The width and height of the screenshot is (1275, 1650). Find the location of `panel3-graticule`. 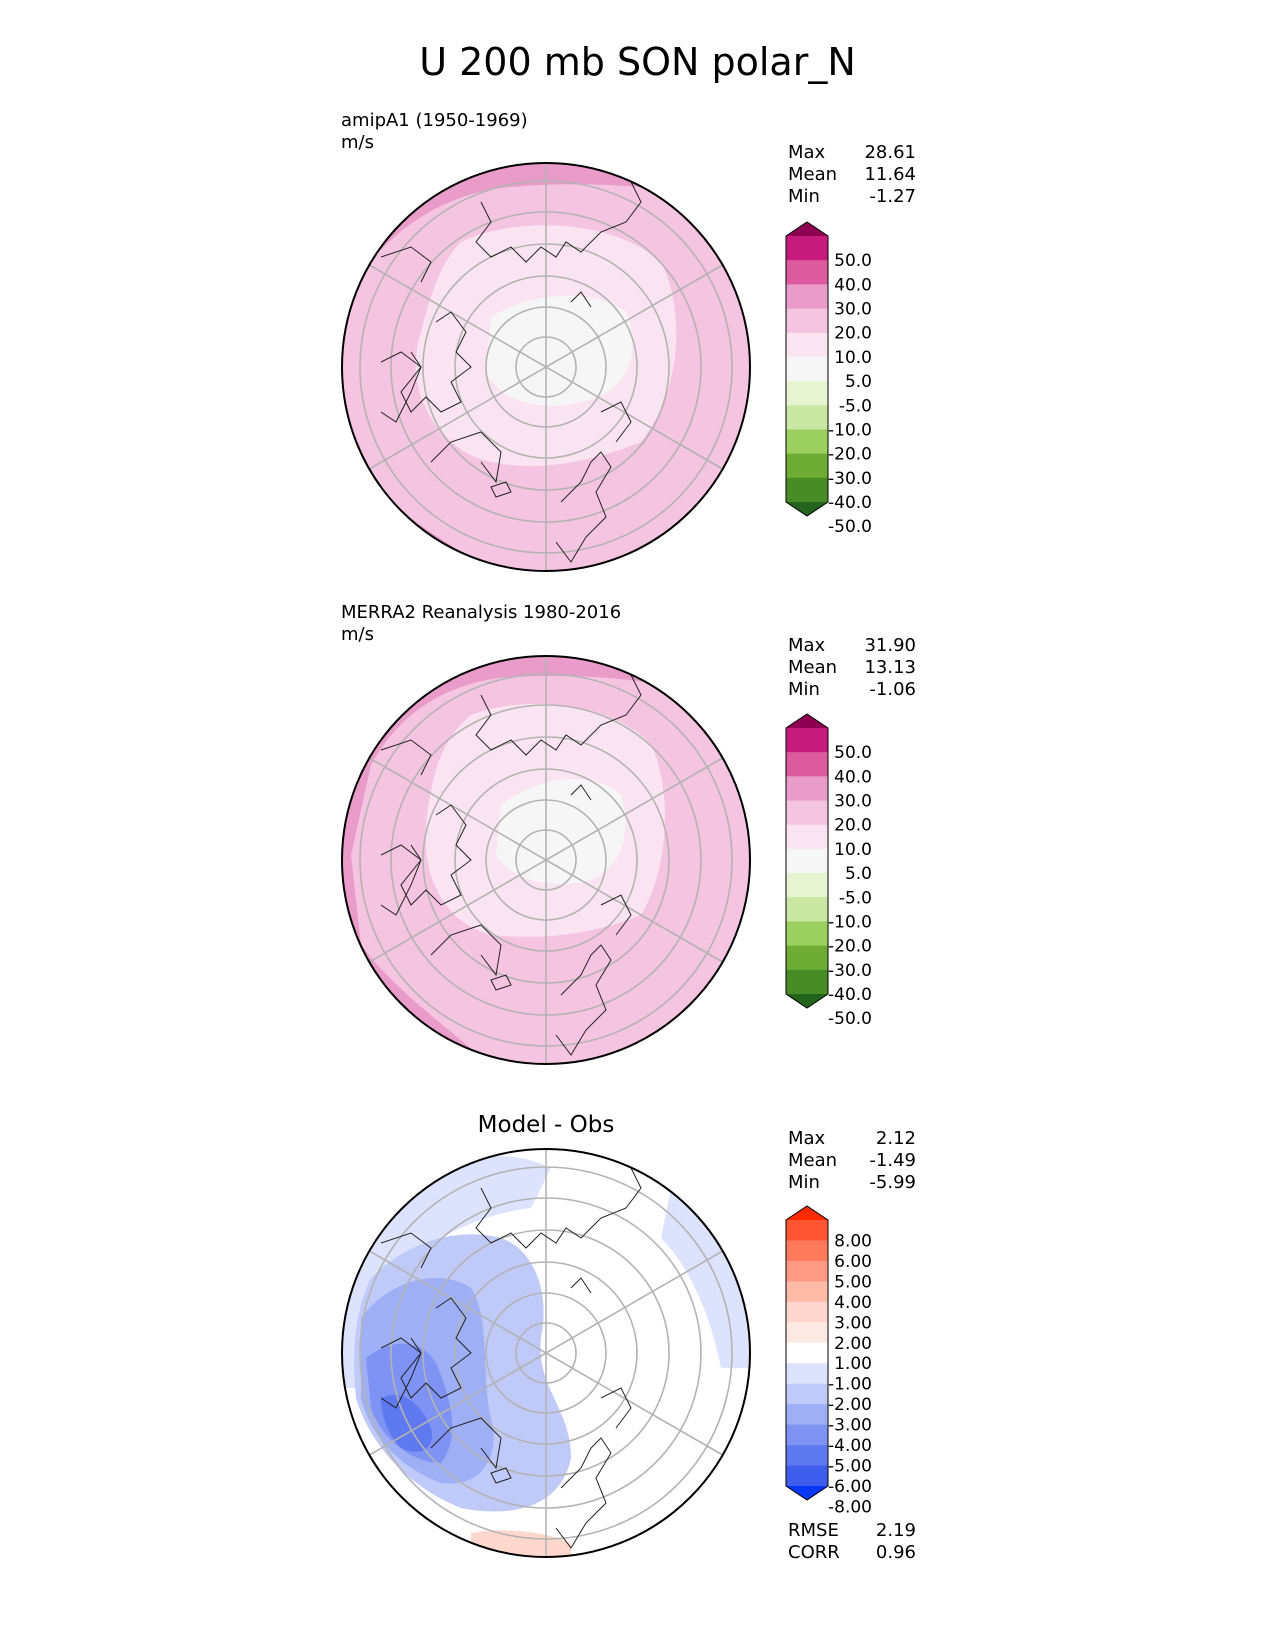

panel3-graticule is located at coordinates (546, 1353).